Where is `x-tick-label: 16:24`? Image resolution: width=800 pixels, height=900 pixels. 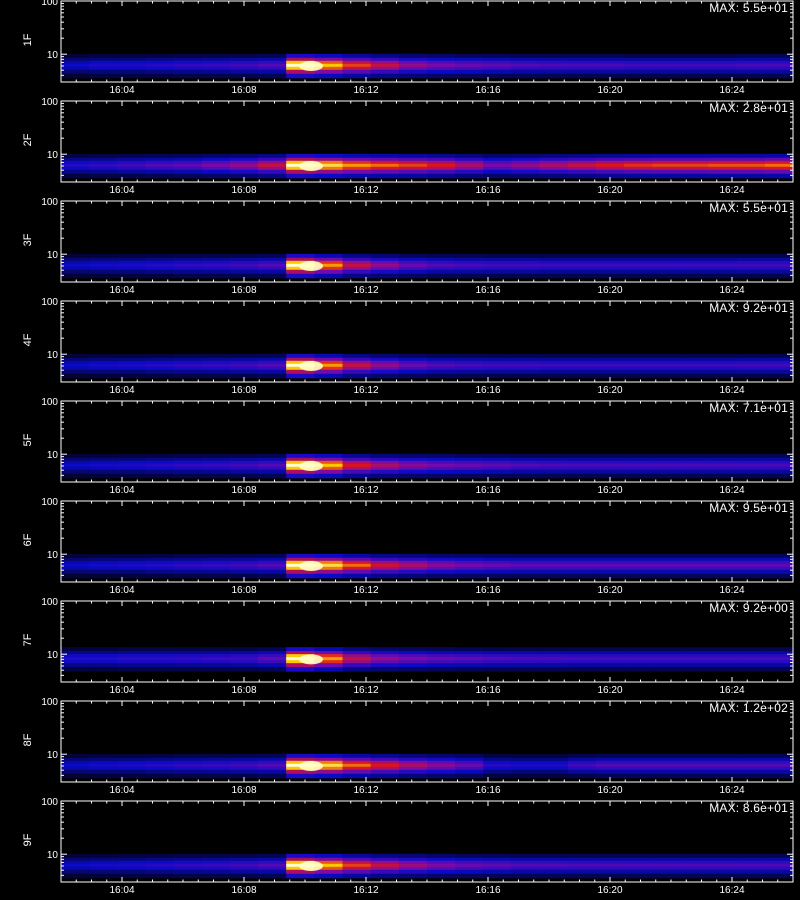
x-tick-label: 16:24 is located at coordinates (731, 490).